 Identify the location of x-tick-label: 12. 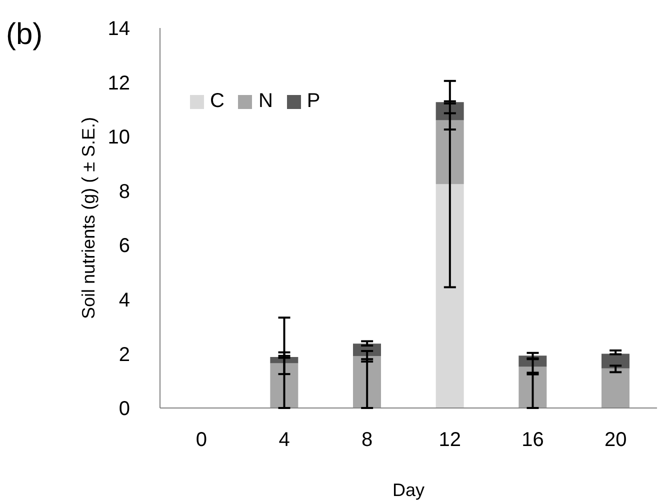
(450, 440).